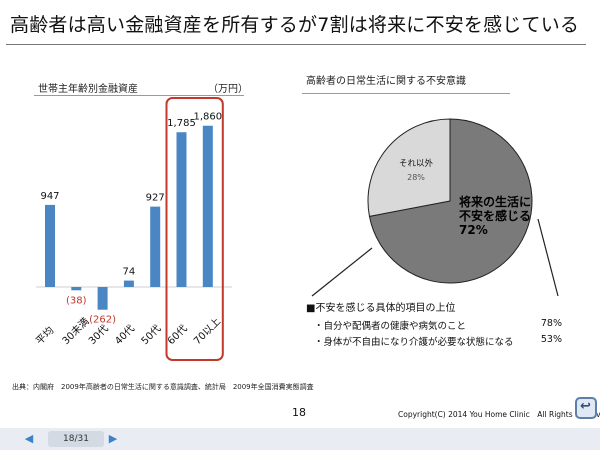 Image resolution: width=600 pixels, height=450 pixels. What do you see at coordinates (29, 438) in the screenshot?
I see `triangle-left-icon: ◀` at bounding box center [29, 438].